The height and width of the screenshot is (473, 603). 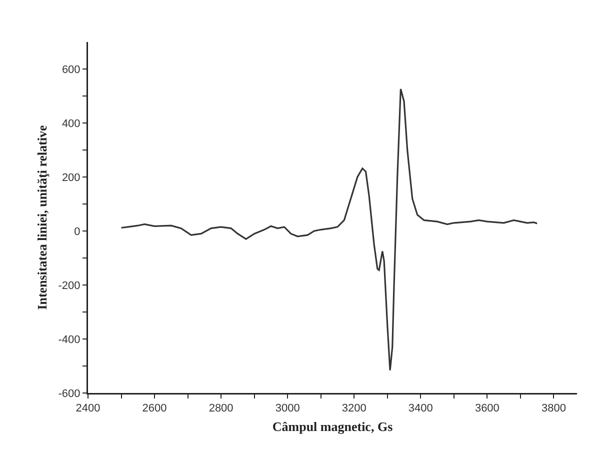 I want to click on x-tick-label: 2800, so click(x=221, y=408).